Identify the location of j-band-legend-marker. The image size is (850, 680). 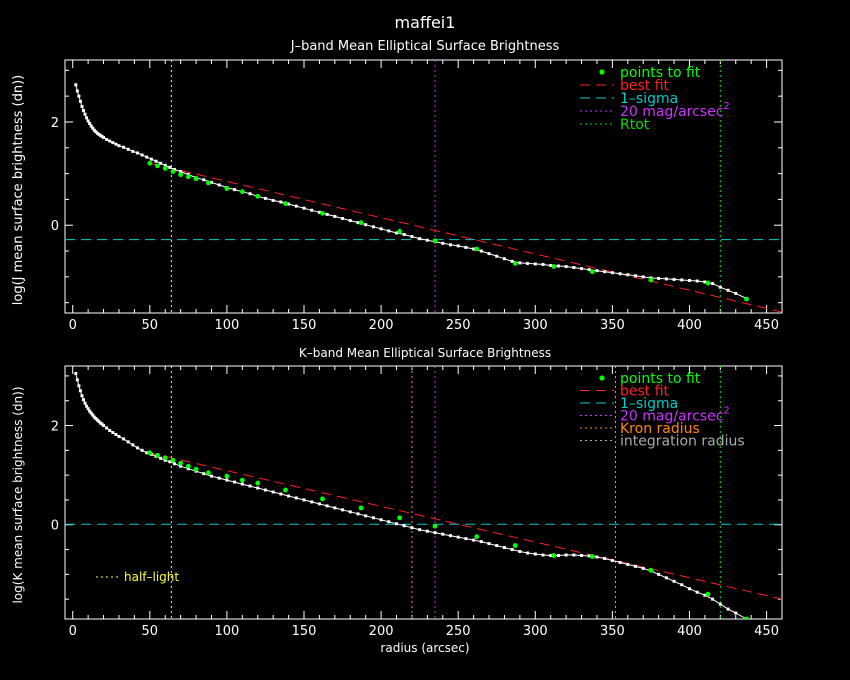
(602, 72).